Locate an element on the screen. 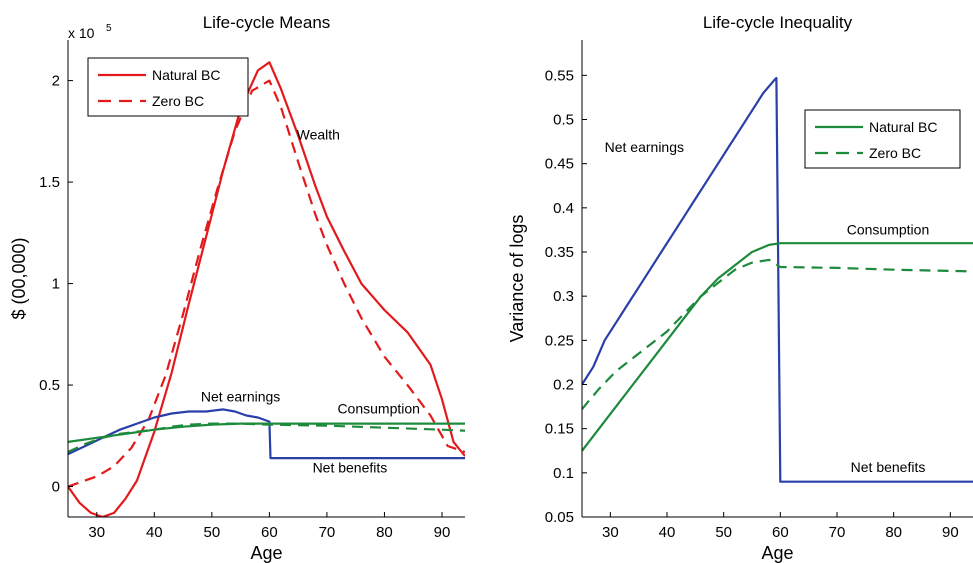 The image size is (973, 563). y-tick-label: 0.2 is located at coordinates (563, 385).